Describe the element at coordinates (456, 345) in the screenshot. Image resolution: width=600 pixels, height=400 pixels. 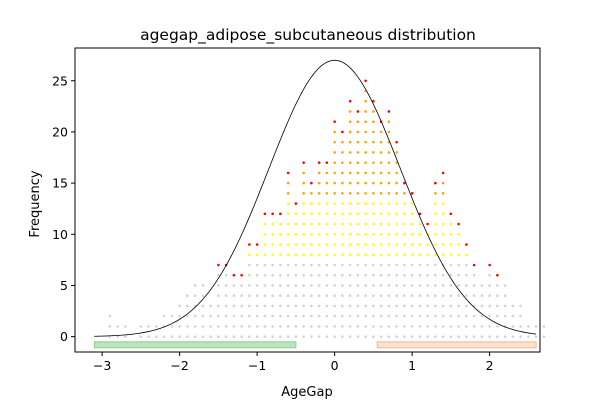
I see `right-band` at that location.